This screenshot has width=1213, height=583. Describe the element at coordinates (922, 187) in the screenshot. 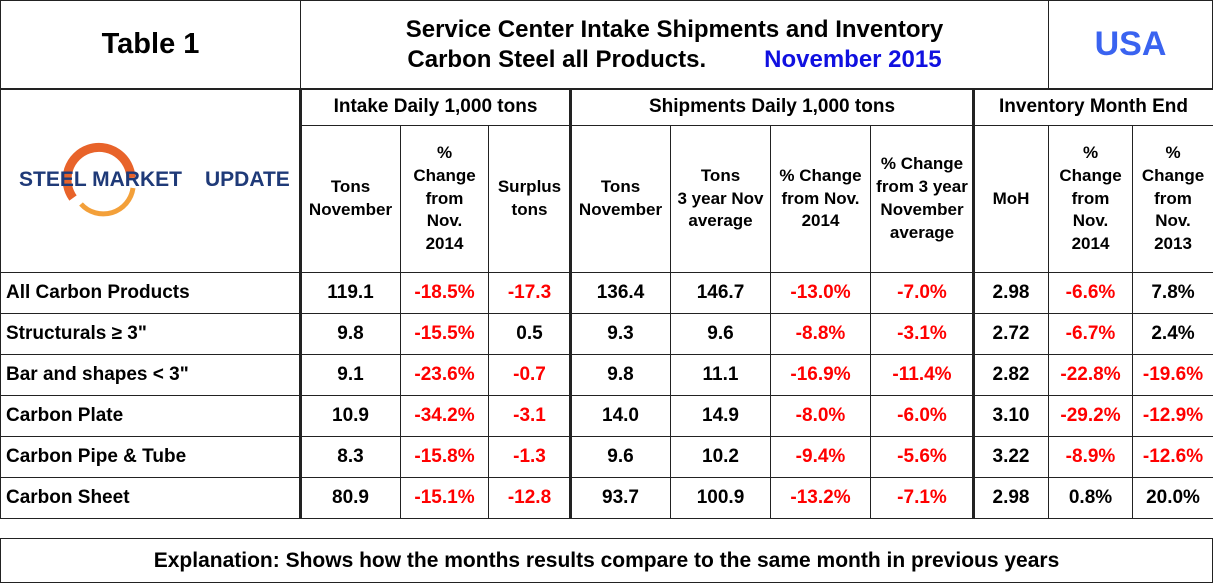

I see `column-header: from 3 year` at that location.